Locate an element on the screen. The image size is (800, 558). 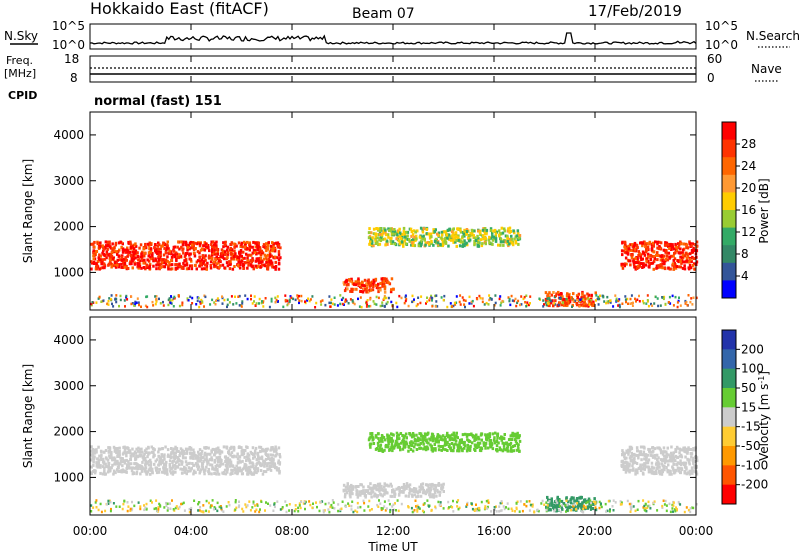
colorbar-swatch is located at coordinates (729, 398).